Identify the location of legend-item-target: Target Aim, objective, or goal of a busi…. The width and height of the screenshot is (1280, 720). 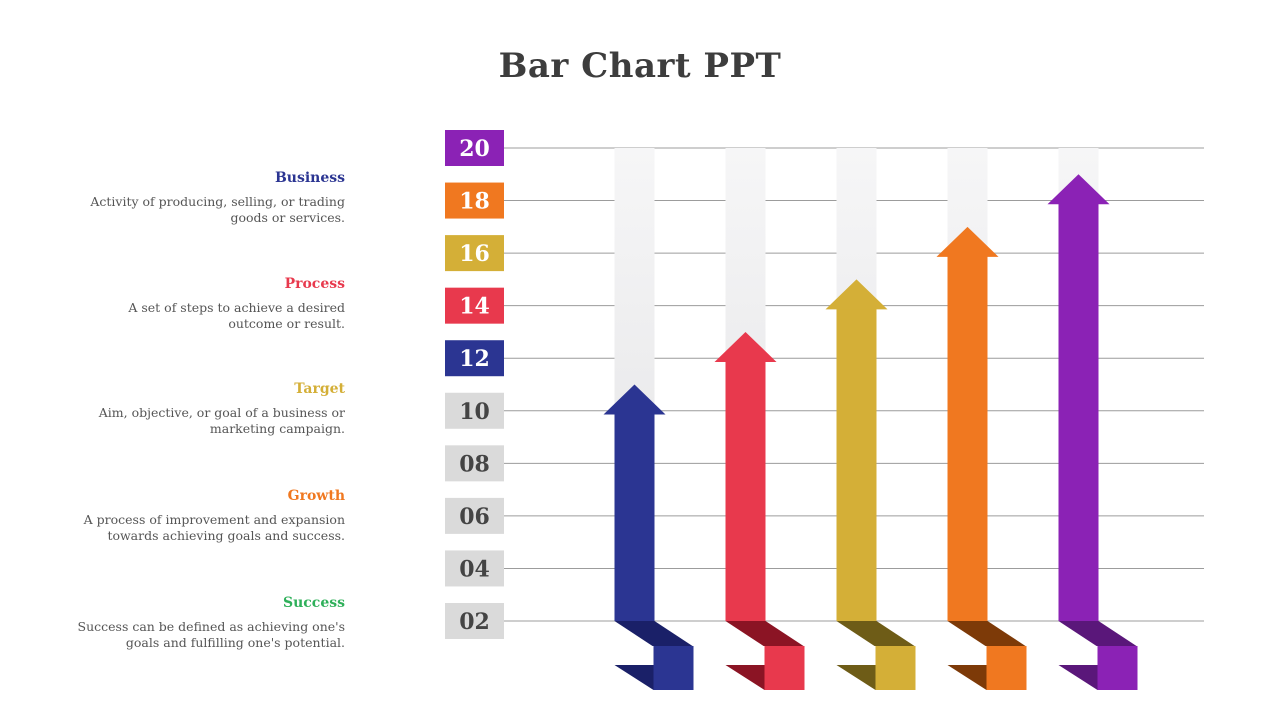
(195, 409).